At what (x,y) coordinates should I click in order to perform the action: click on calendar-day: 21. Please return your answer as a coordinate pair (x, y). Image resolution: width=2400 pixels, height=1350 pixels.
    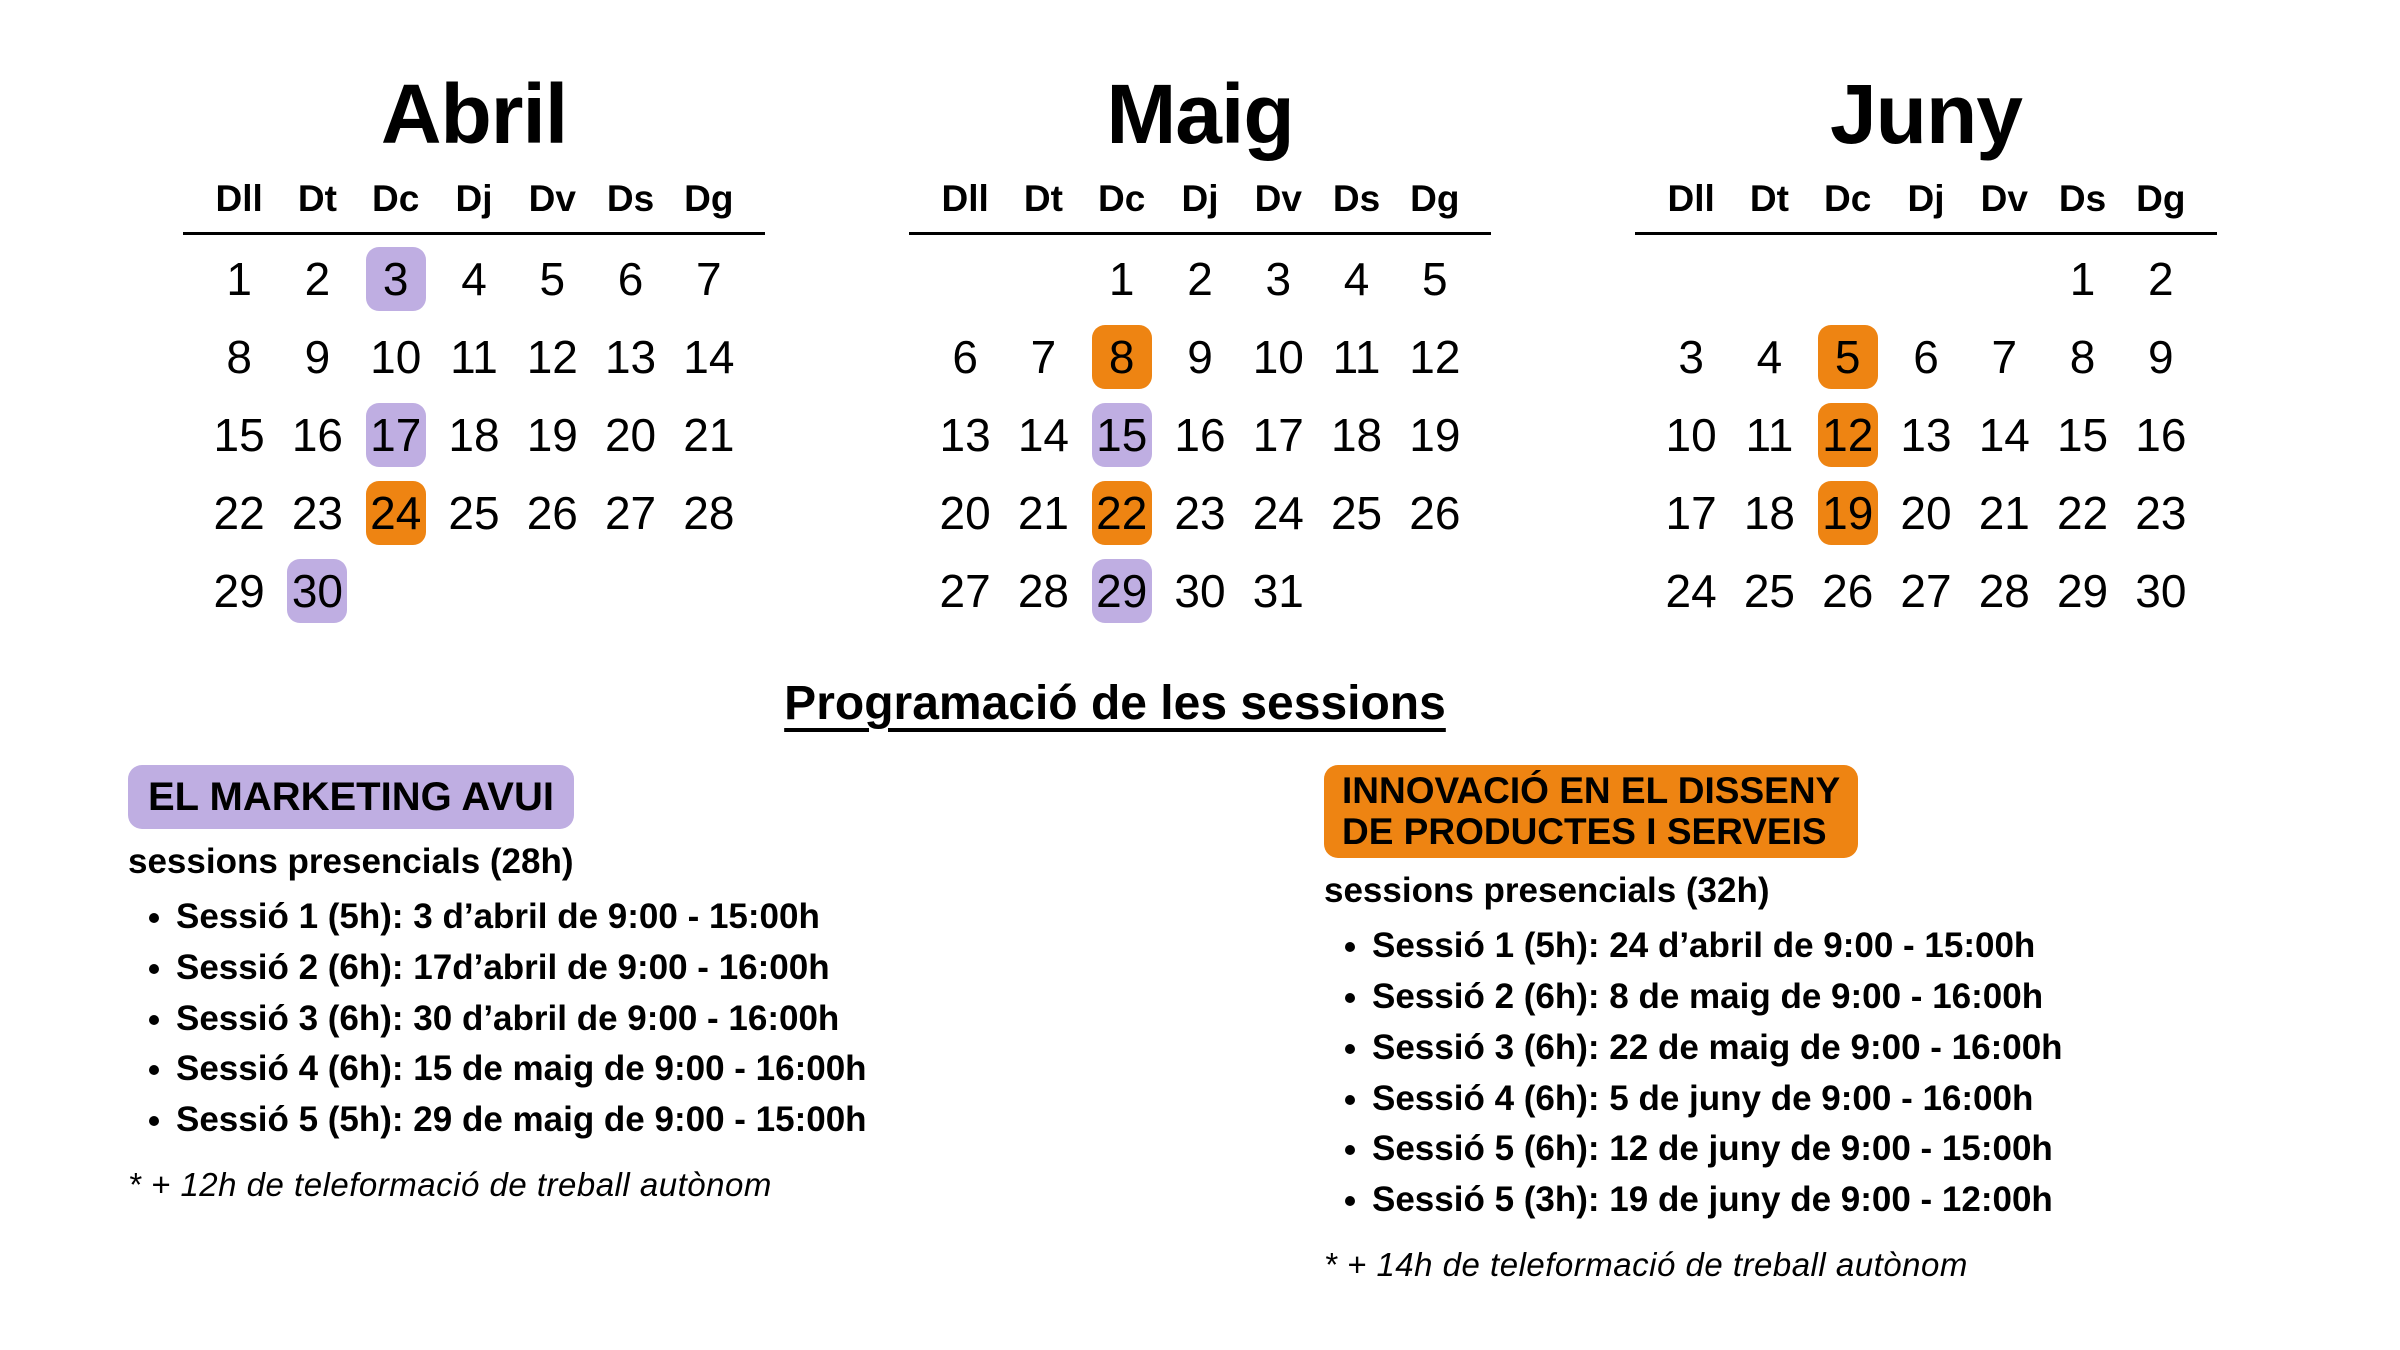
    Looking at the image, I should click on (2004, 513).